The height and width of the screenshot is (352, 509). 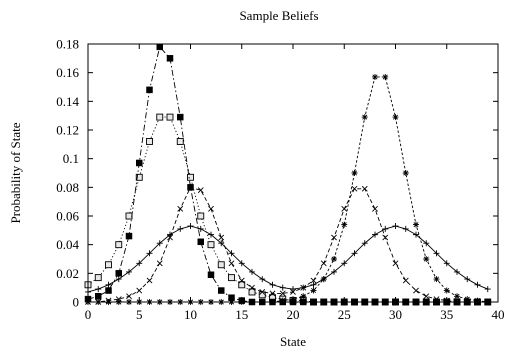 What do you see at coordinates (498, 314) in the screenshot?
I see `x-tick-label: 40` at bounding box center [498, 314].